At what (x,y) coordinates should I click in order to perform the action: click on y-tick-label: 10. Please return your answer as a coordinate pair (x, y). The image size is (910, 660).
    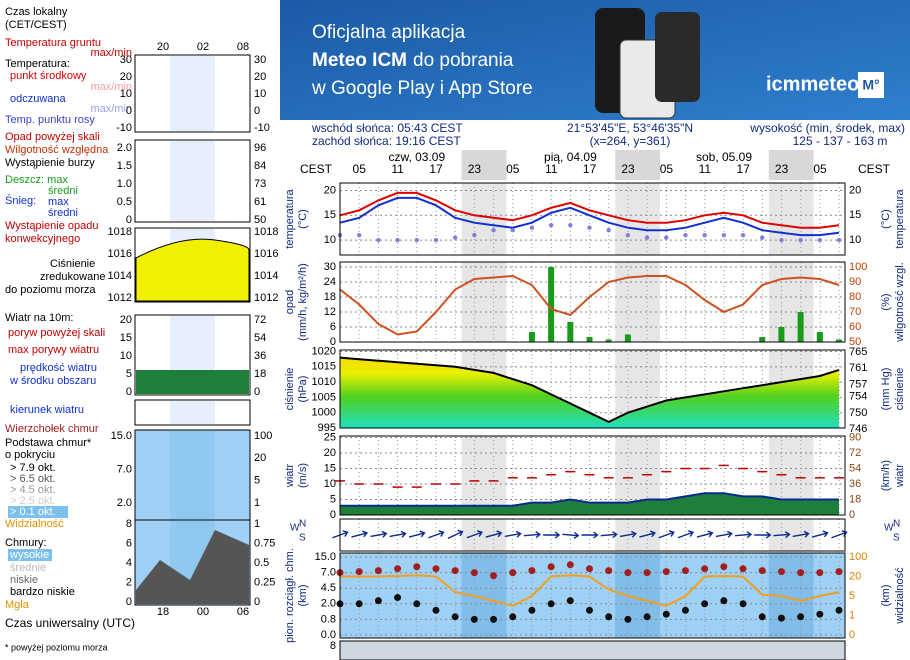
    Looking at the image, I should click on (330, 240).